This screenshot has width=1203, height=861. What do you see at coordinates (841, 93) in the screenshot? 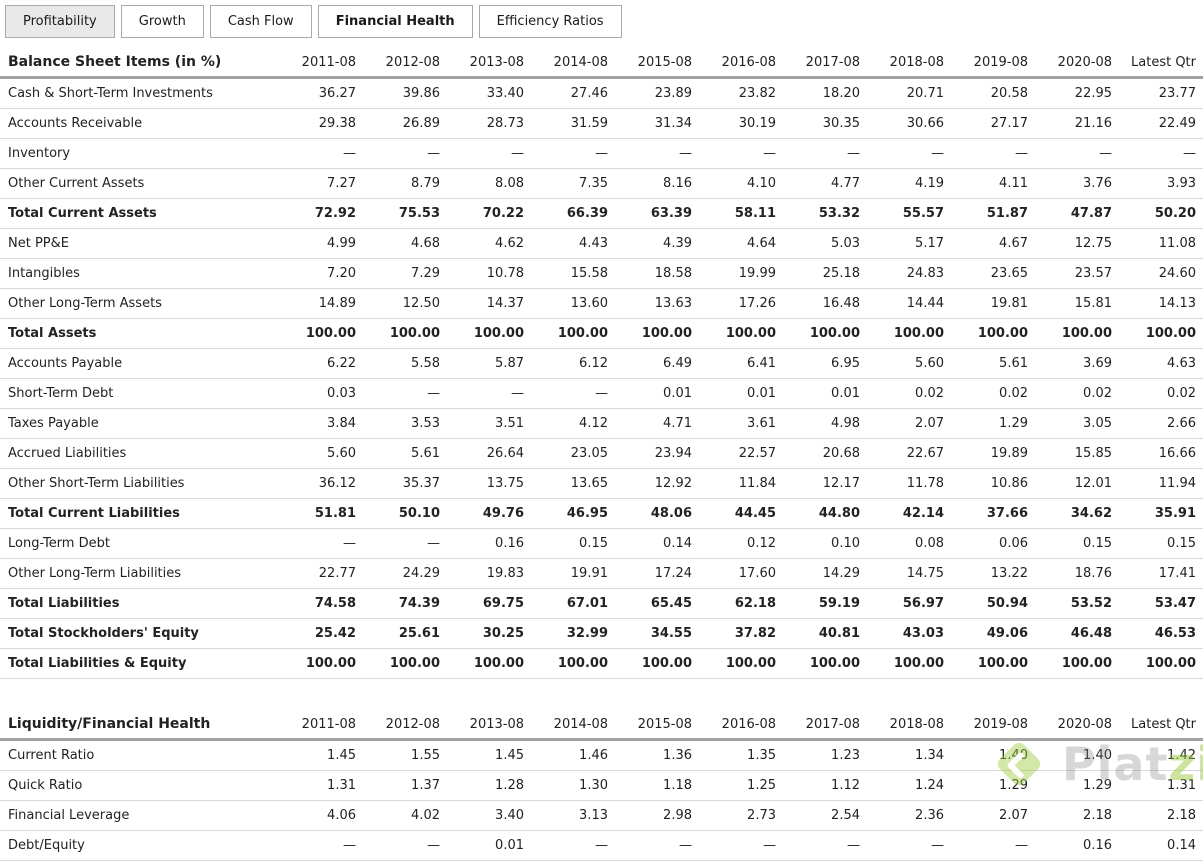
I see `value-cell: 18.20` at bounding box center [841, 93].